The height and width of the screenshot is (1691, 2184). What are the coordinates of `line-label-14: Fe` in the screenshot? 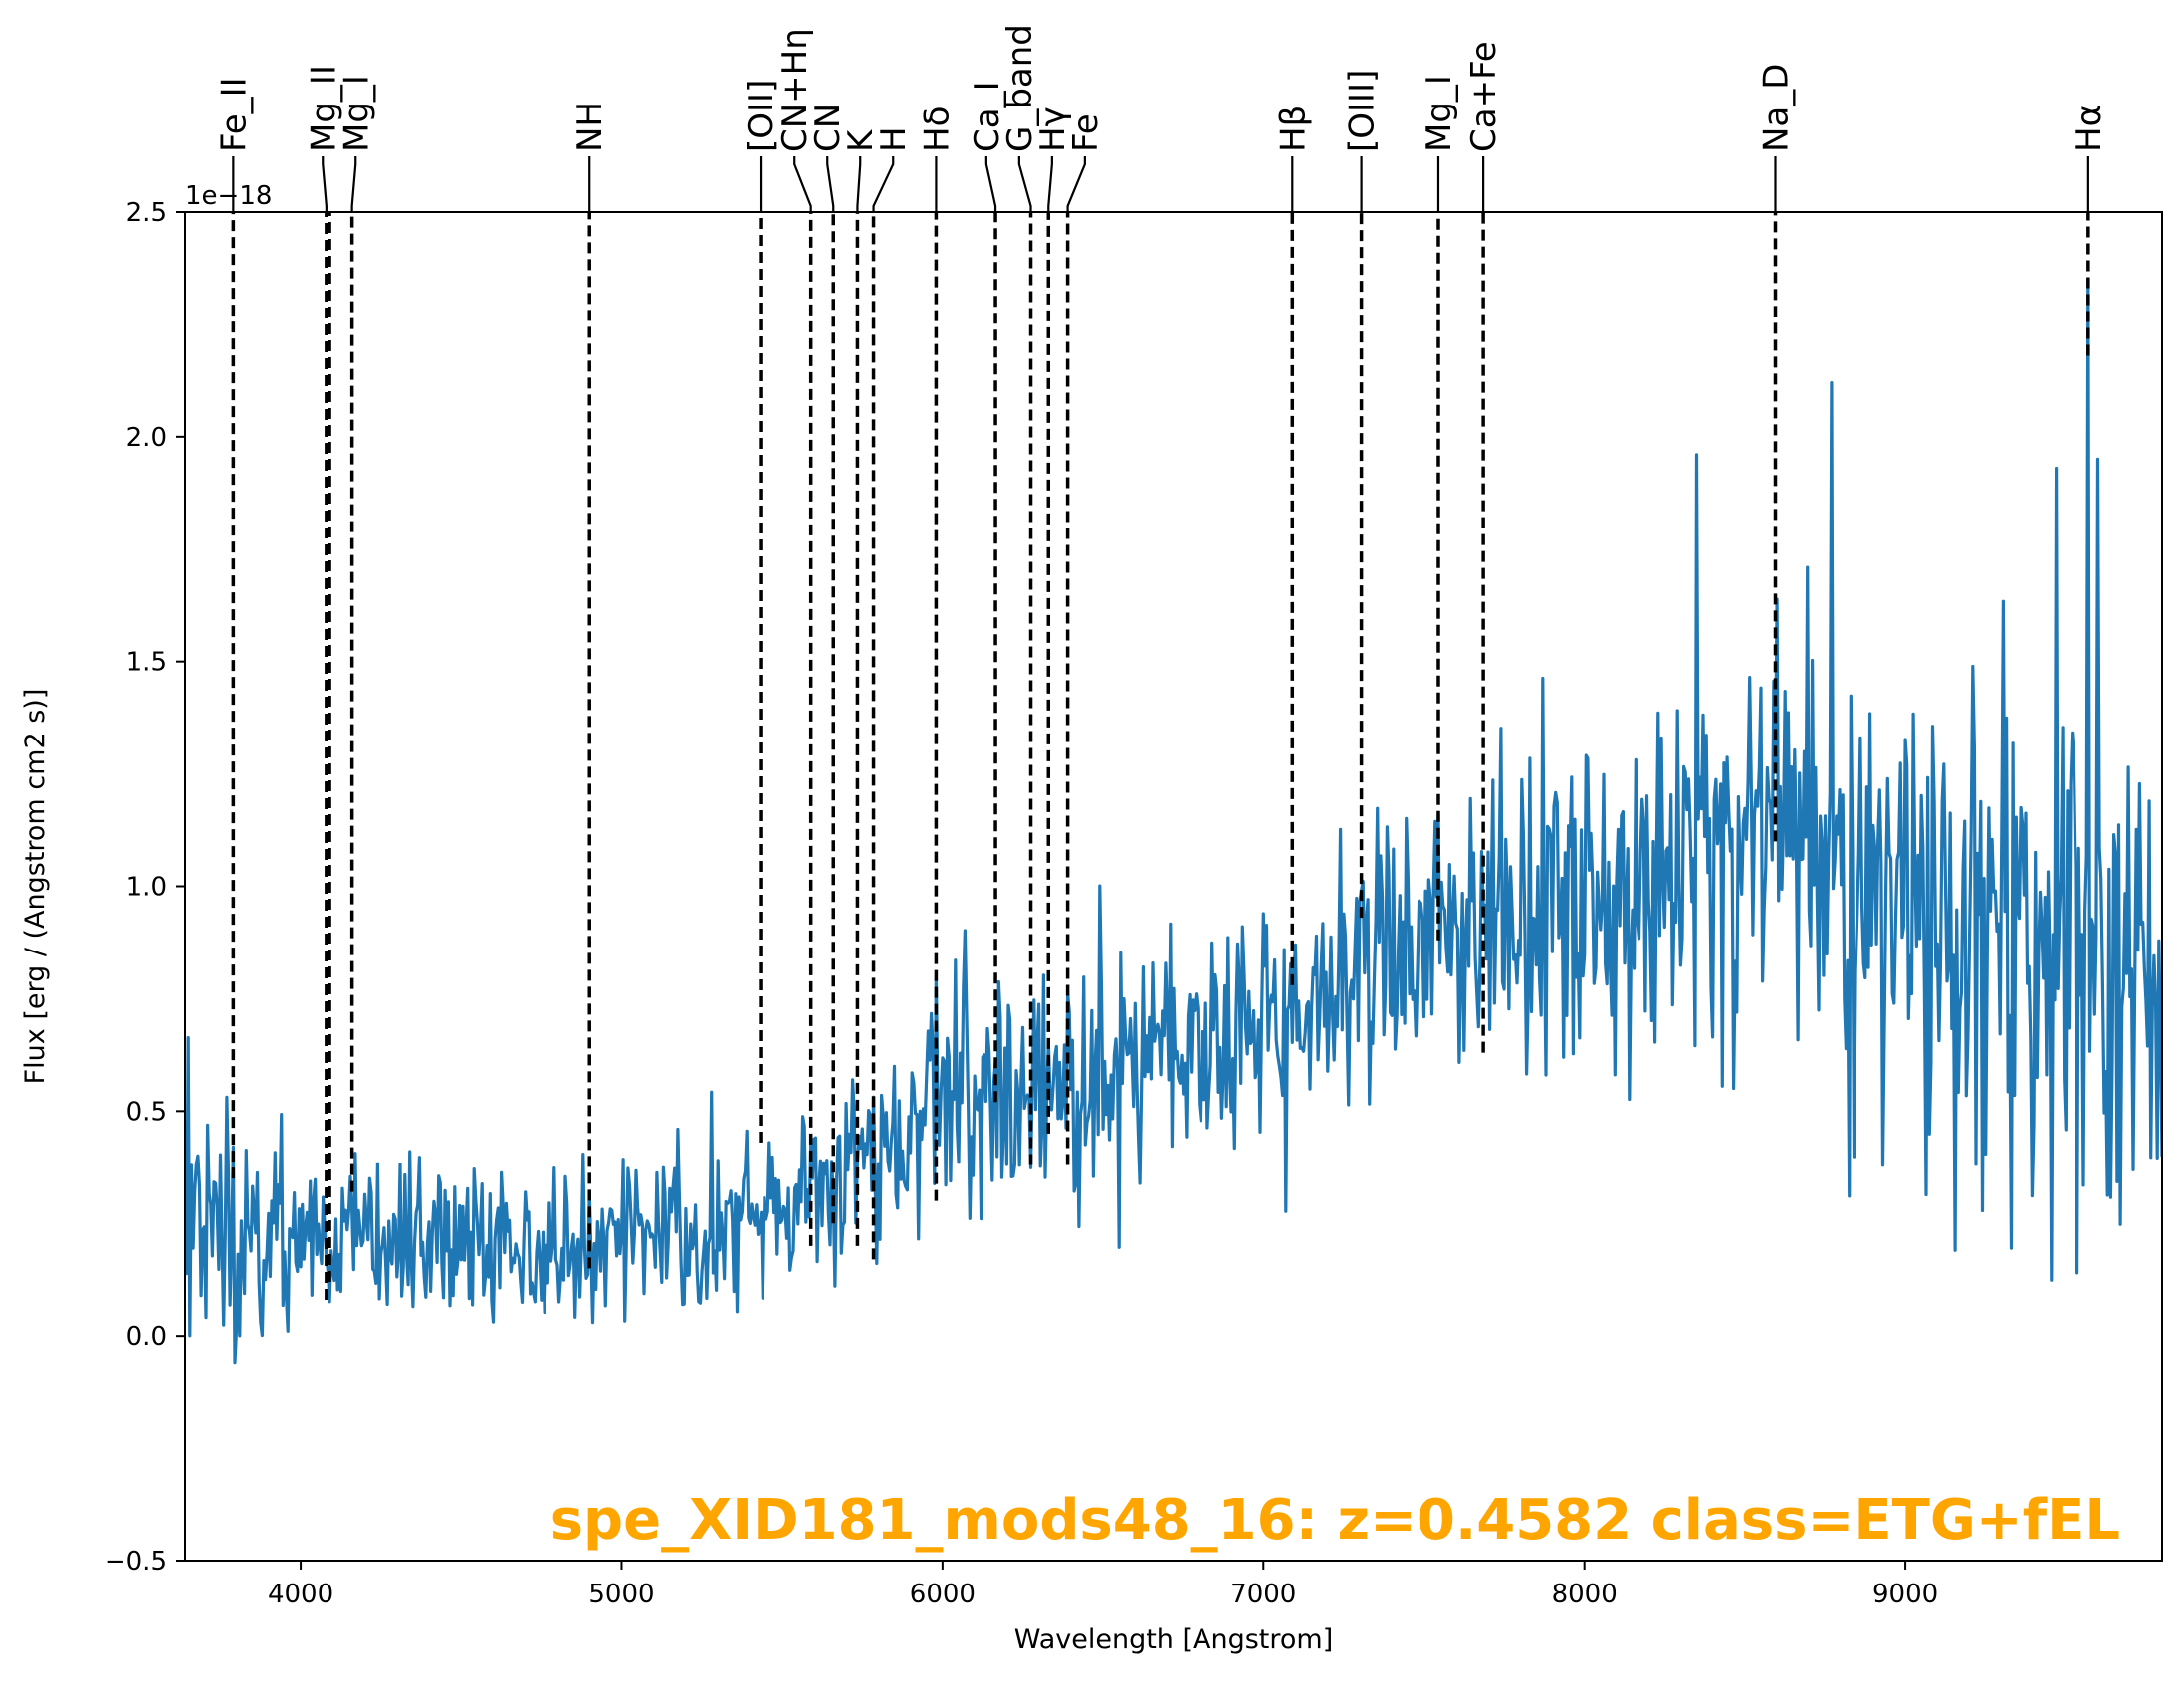 It's located at (1086, 132).